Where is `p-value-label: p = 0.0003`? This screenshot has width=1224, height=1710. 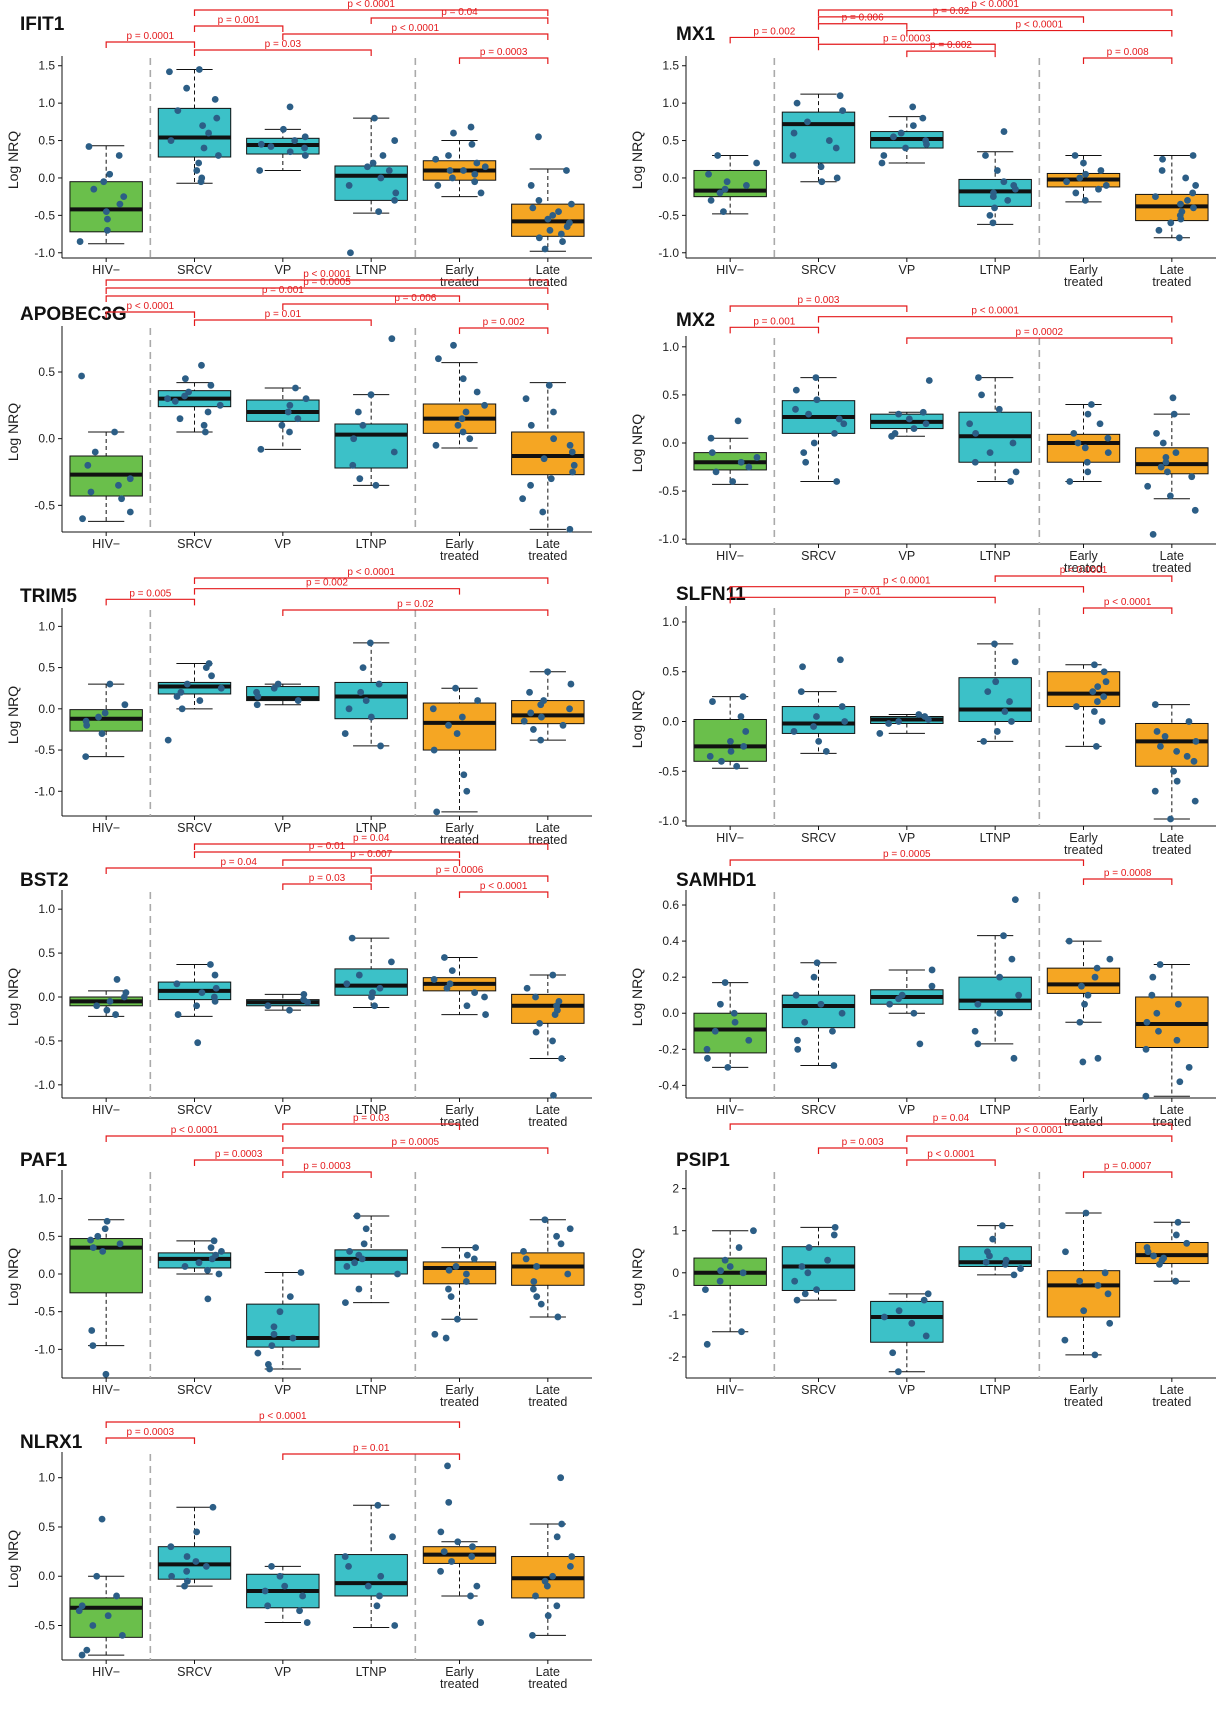 p-value-label: p = 0.0003 is located at coordinates (239, 1154).